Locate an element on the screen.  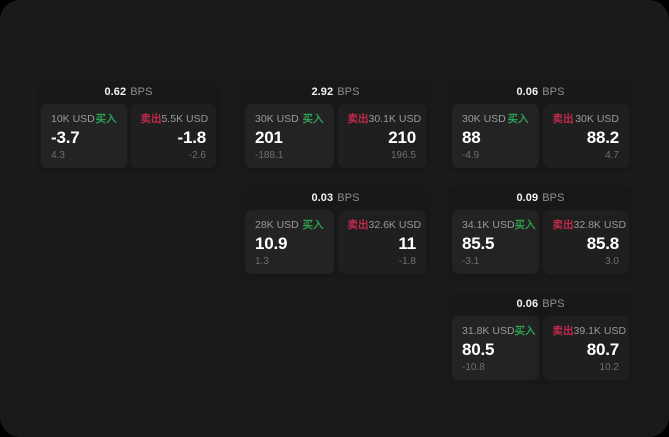
card-bps-header: 0.03 BPS is located at coordinates (335, 198).